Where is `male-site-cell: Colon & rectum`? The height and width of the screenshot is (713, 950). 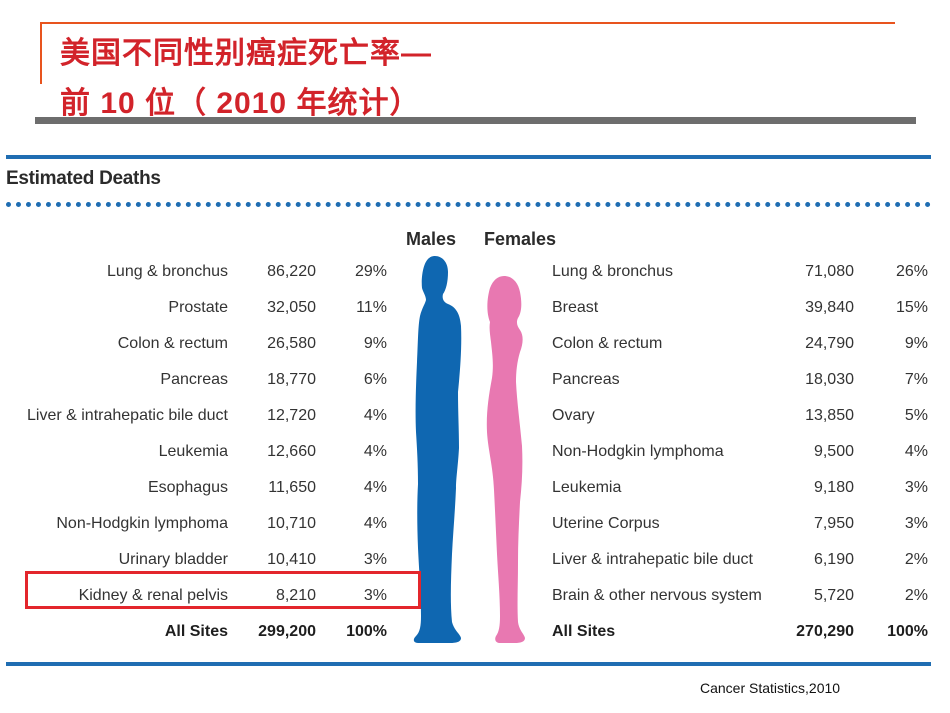
male-site-cell: Colon & rectum is located at coordinates (172, 343).